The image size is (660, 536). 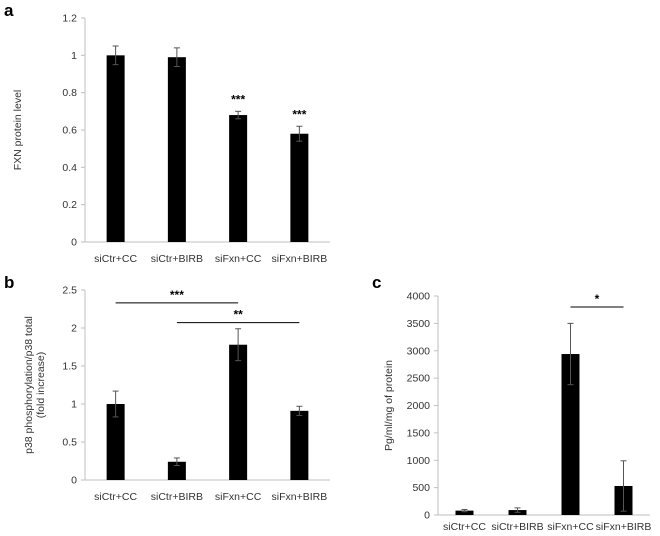 I want to click on panel-label: c, so click(x=376, y=282).